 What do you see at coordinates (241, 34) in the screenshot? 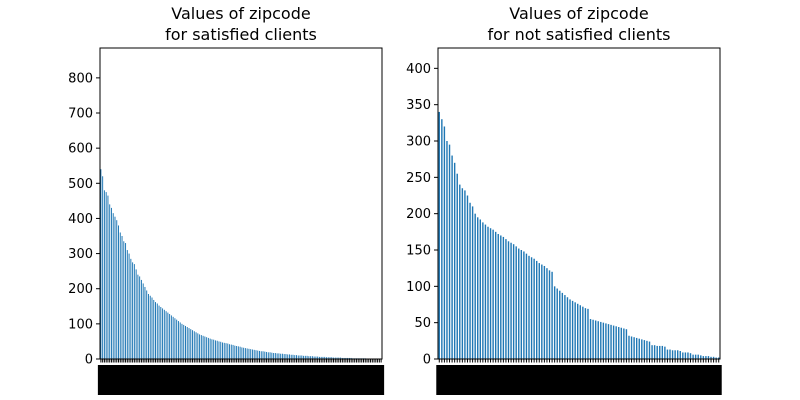
I see `chart-title-line2: for satisfied clients` at bounding box center [241, 34].